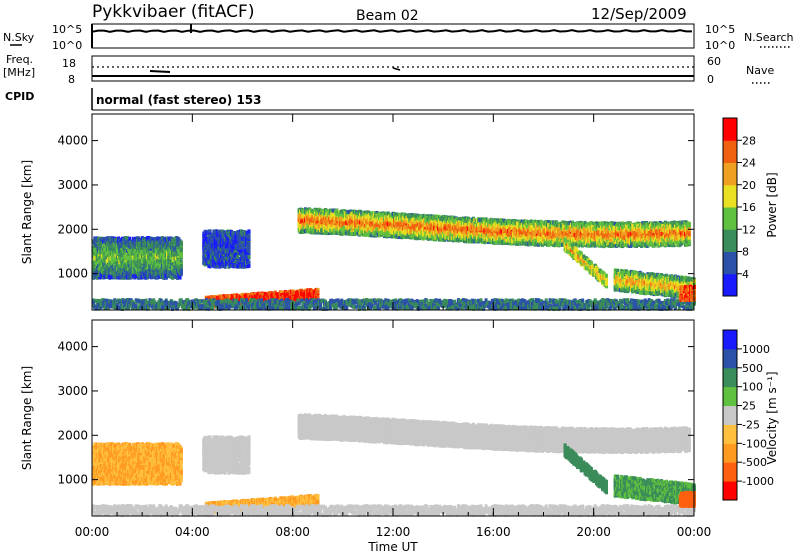  I want to click on freq-label: Freq., so click(19, 59).